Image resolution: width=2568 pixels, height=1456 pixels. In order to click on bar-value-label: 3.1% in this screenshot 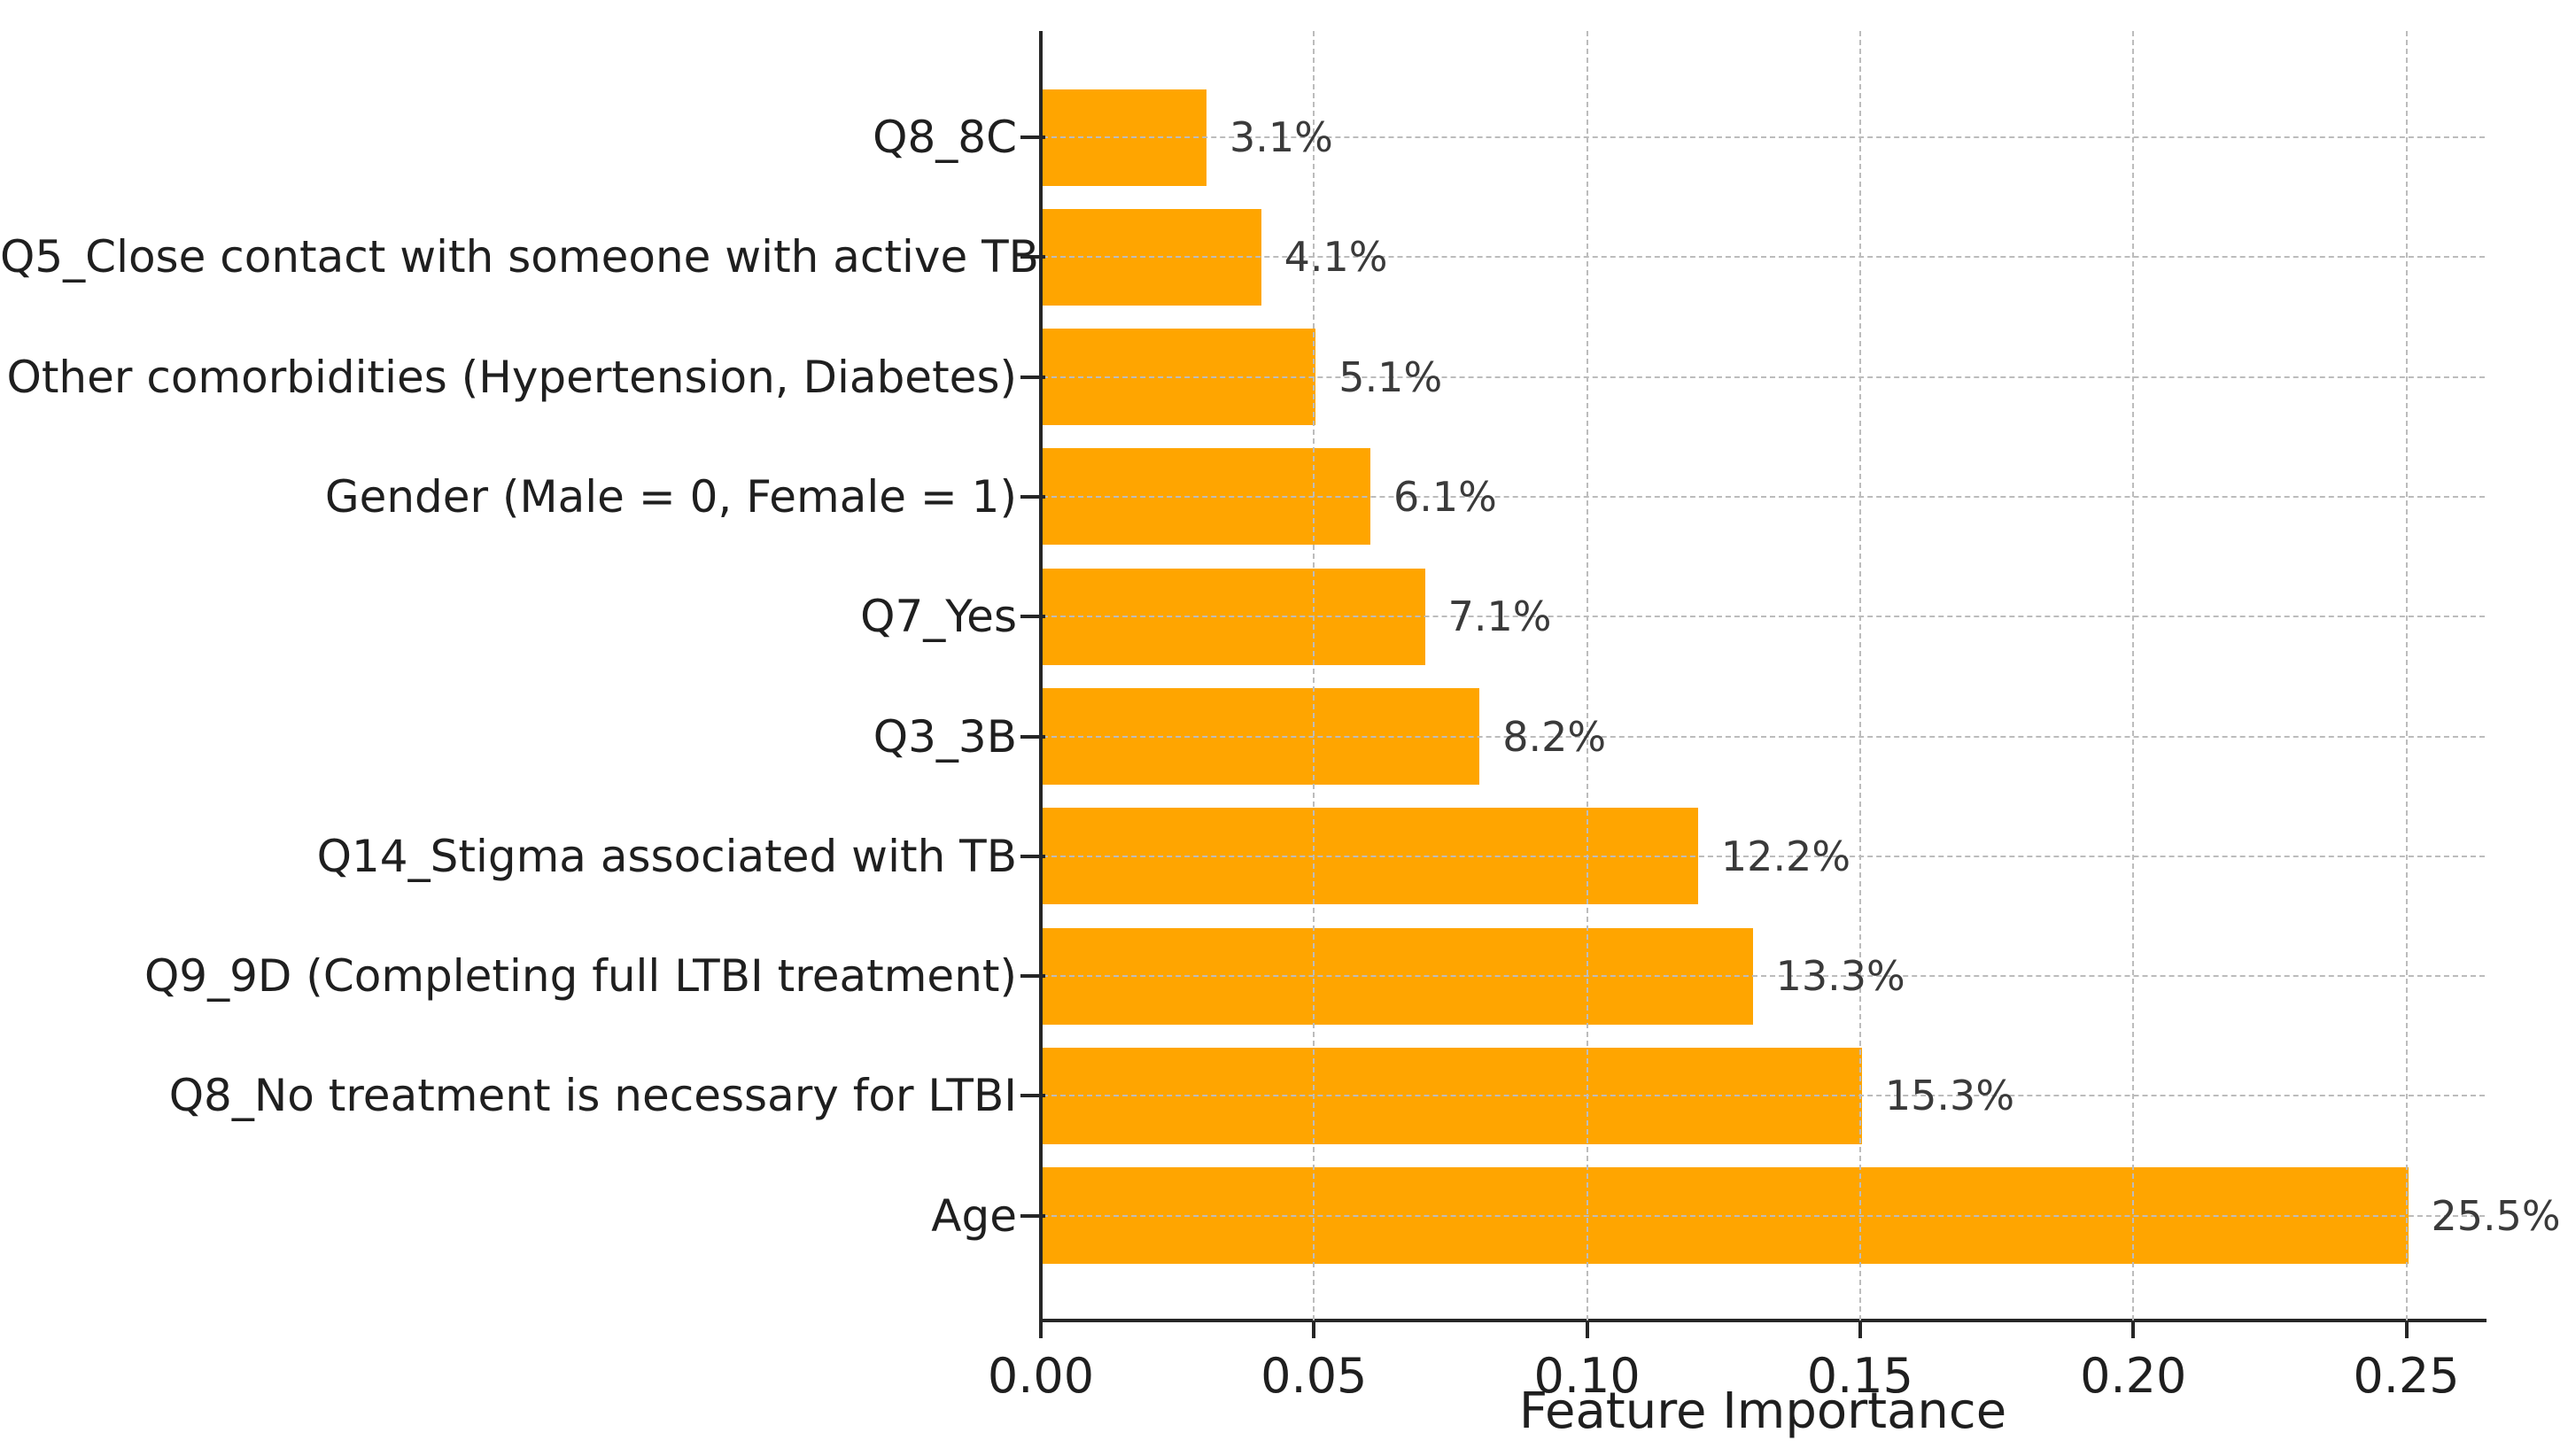, I will do `click(1281, 137)`.